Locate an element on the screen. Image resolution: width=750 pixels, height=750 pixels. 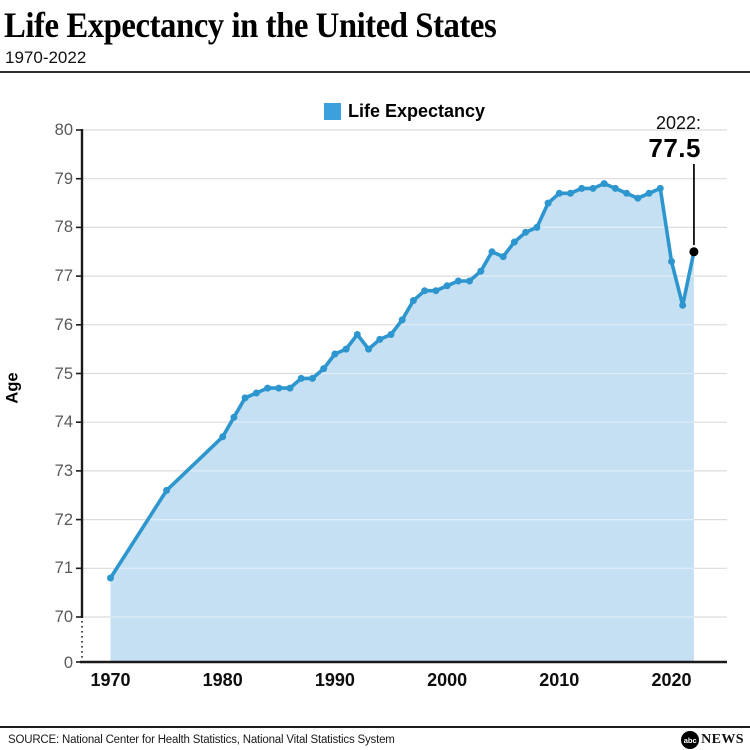
data-point-marker-1986 is located at coordinates (290, 388).